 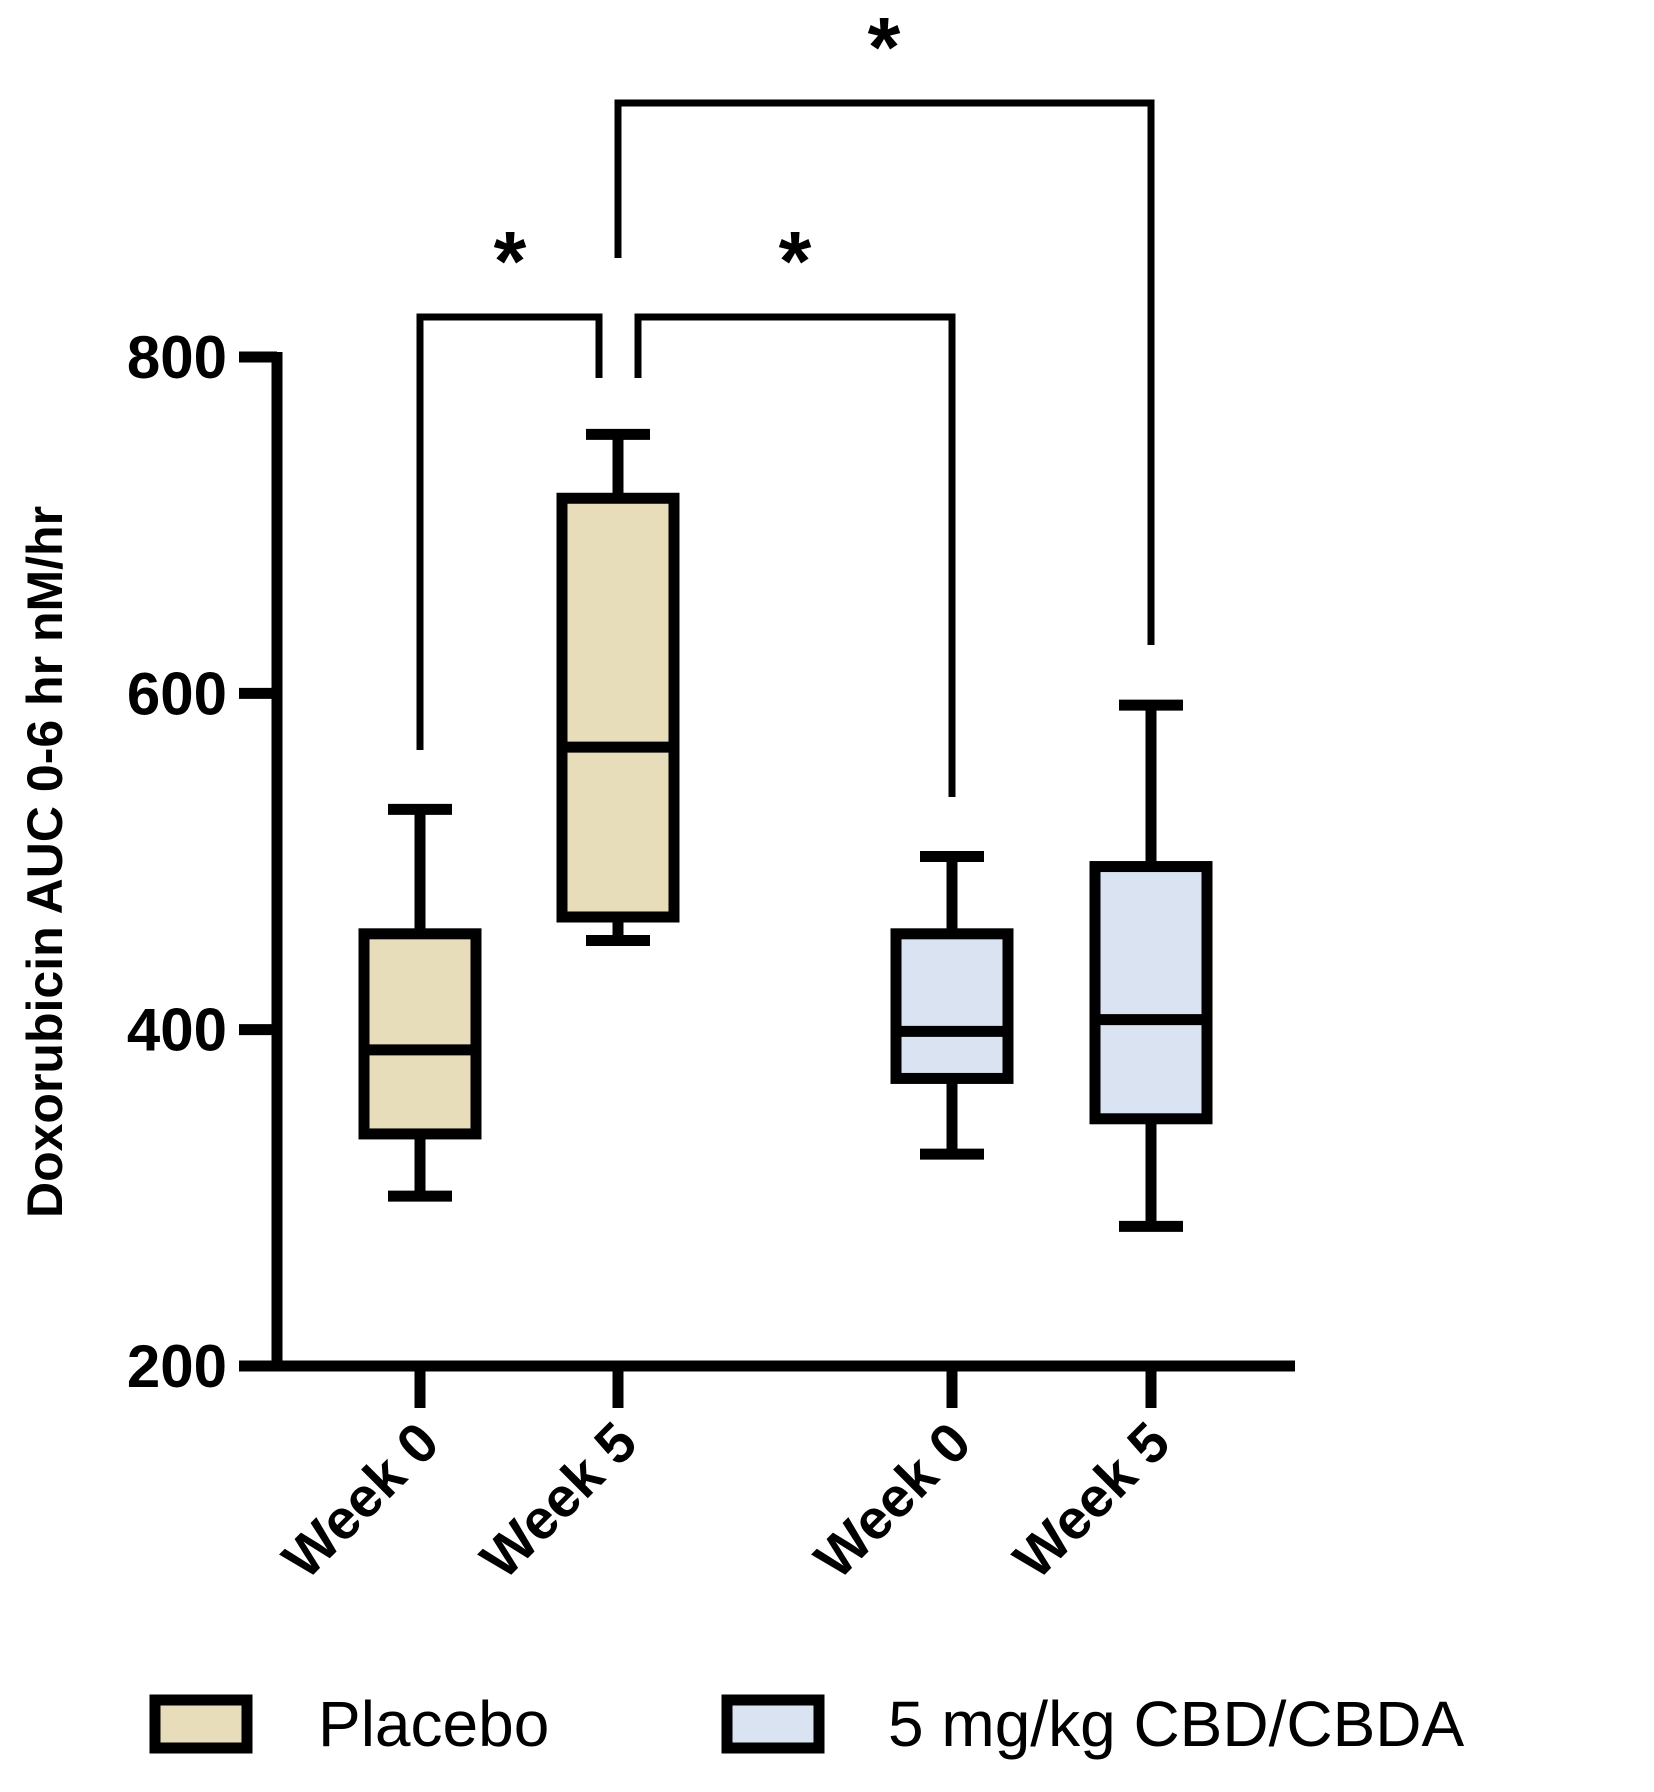 I want to click on y-tick-label: 800, so click(x=177, y=357).